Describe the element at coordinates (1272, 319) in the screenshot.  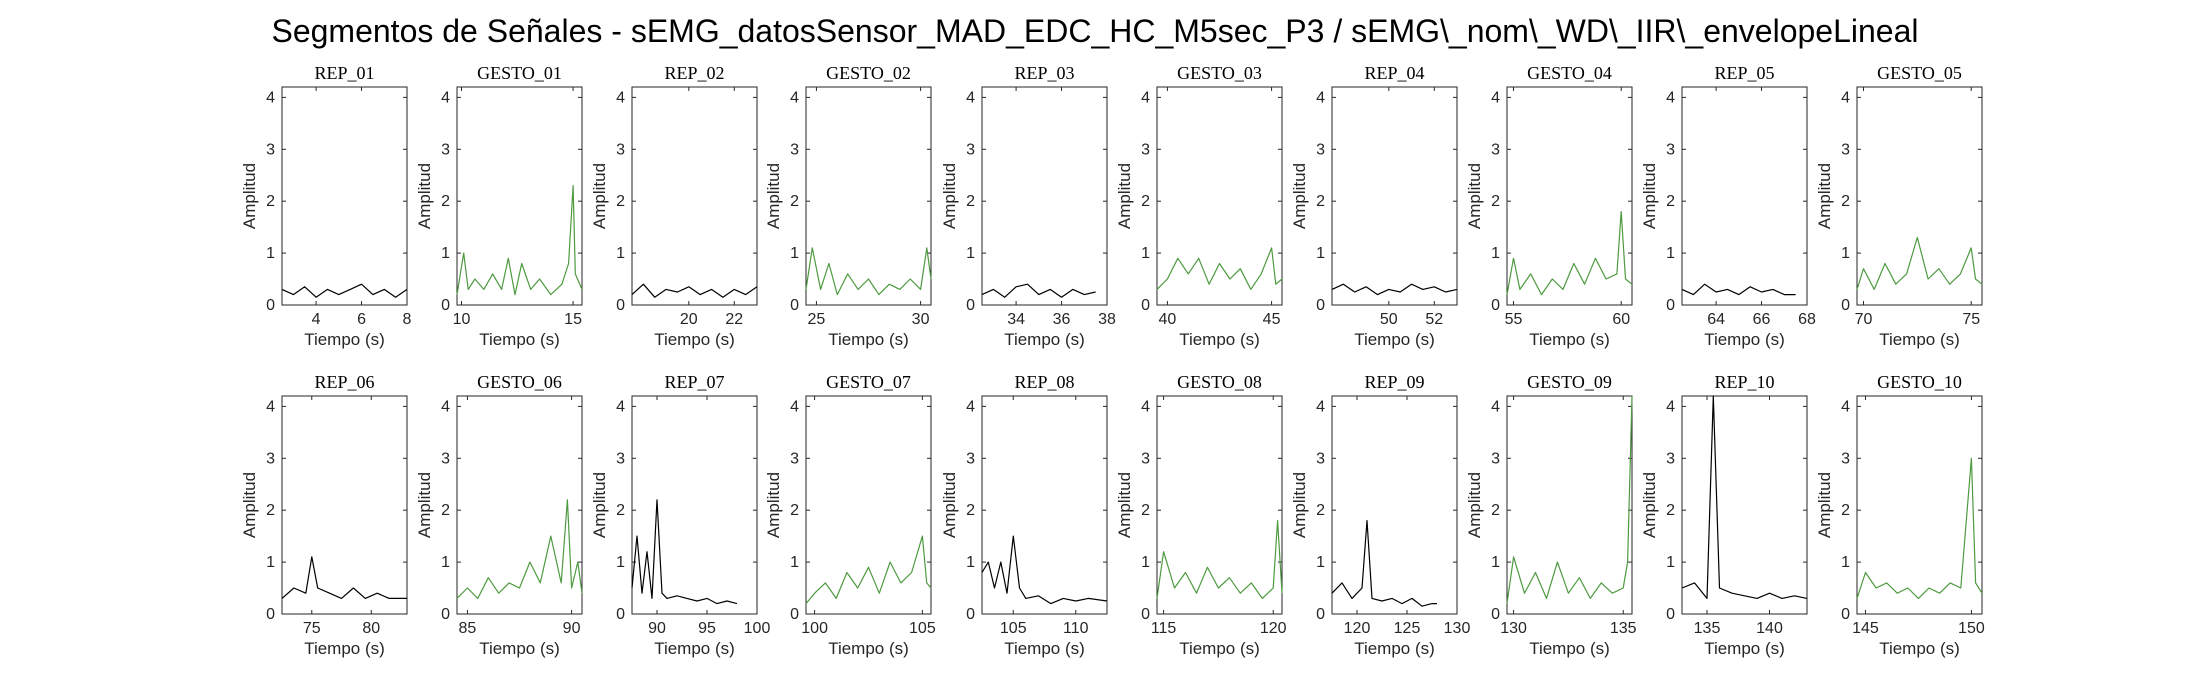
I see `x-tick-label: 45` at that location.